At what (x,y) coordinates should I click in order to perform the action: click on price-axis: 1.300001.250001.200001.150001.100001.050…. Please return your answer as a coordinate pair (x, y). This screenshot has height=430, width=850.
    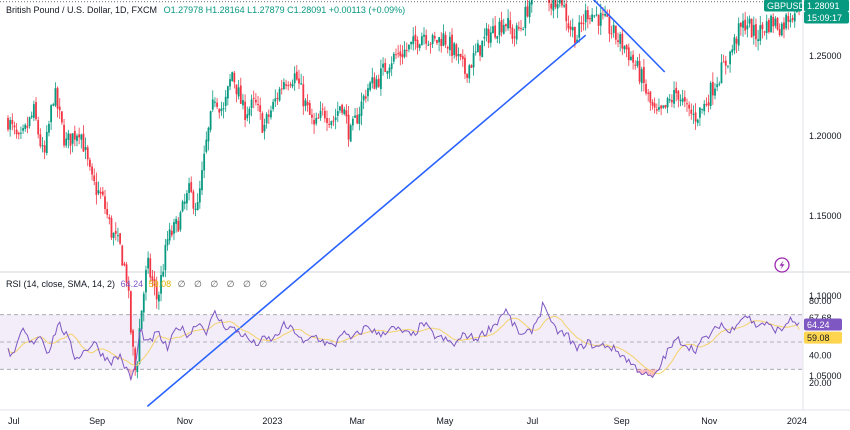
    Looking at the image, I should click on (825, 190).